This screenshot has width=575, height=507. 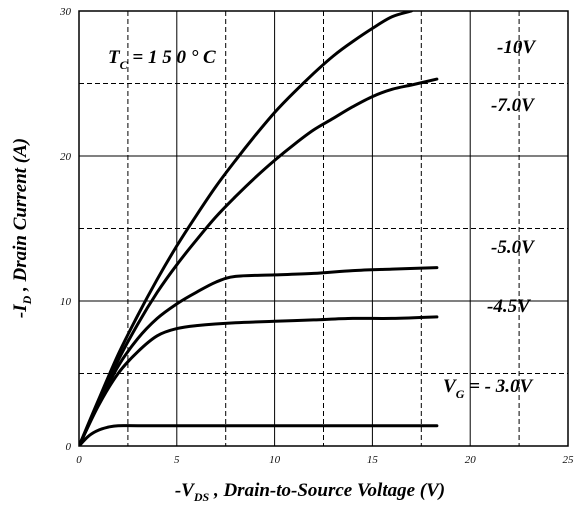 What do you see at coordinates (471, 460) in the screenshot?
I see `x-tick-label: 20` at bounding box center [471, 460].